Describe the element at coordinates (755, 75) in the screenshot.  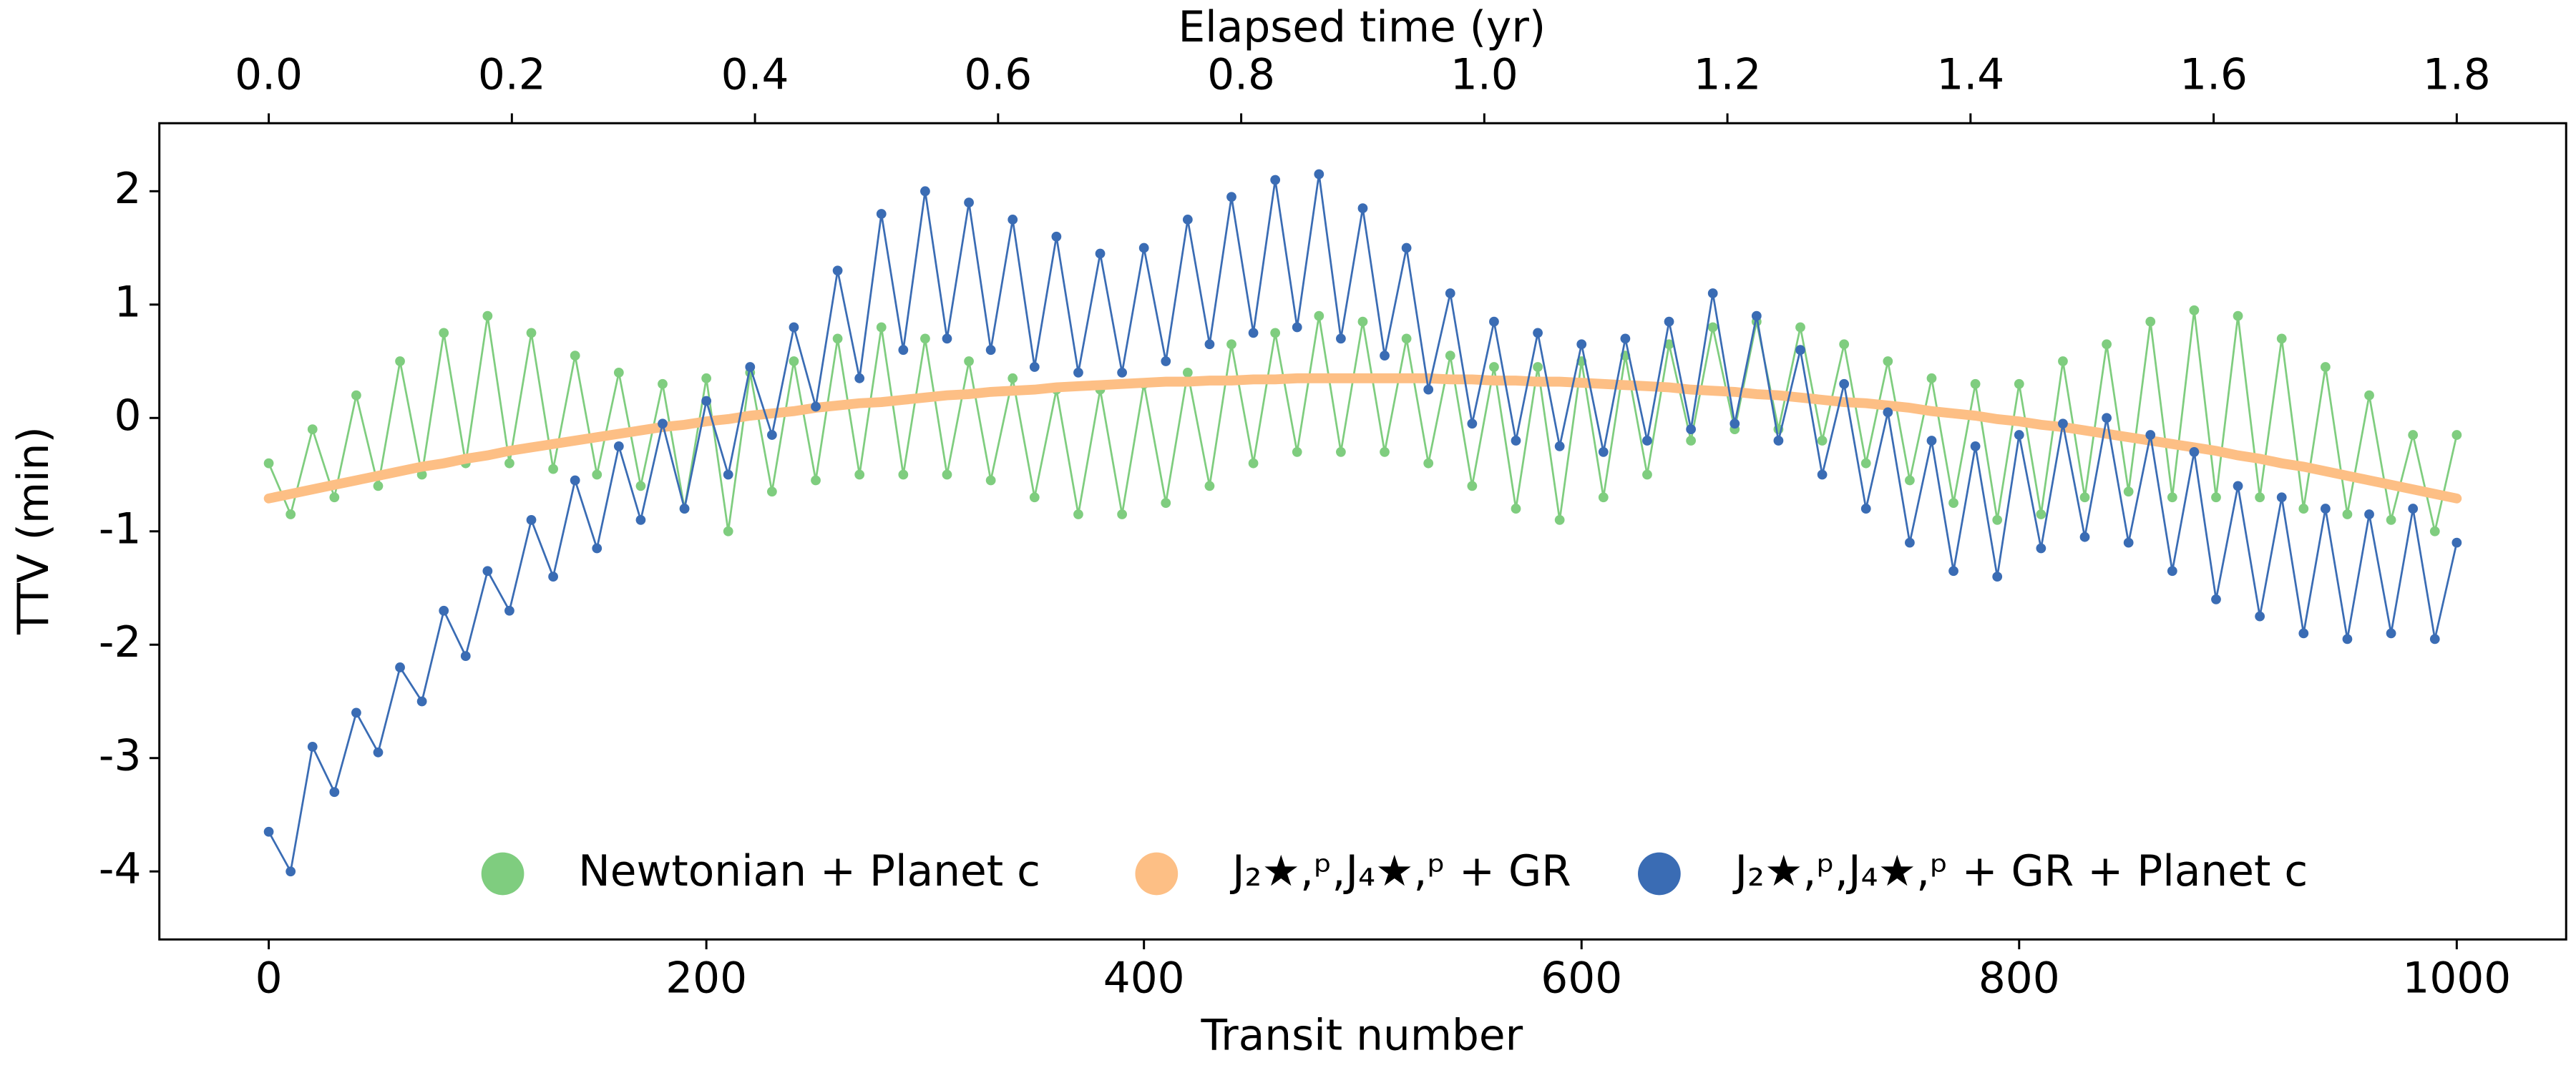
I see `top-tick-label: 0.4` at that location.